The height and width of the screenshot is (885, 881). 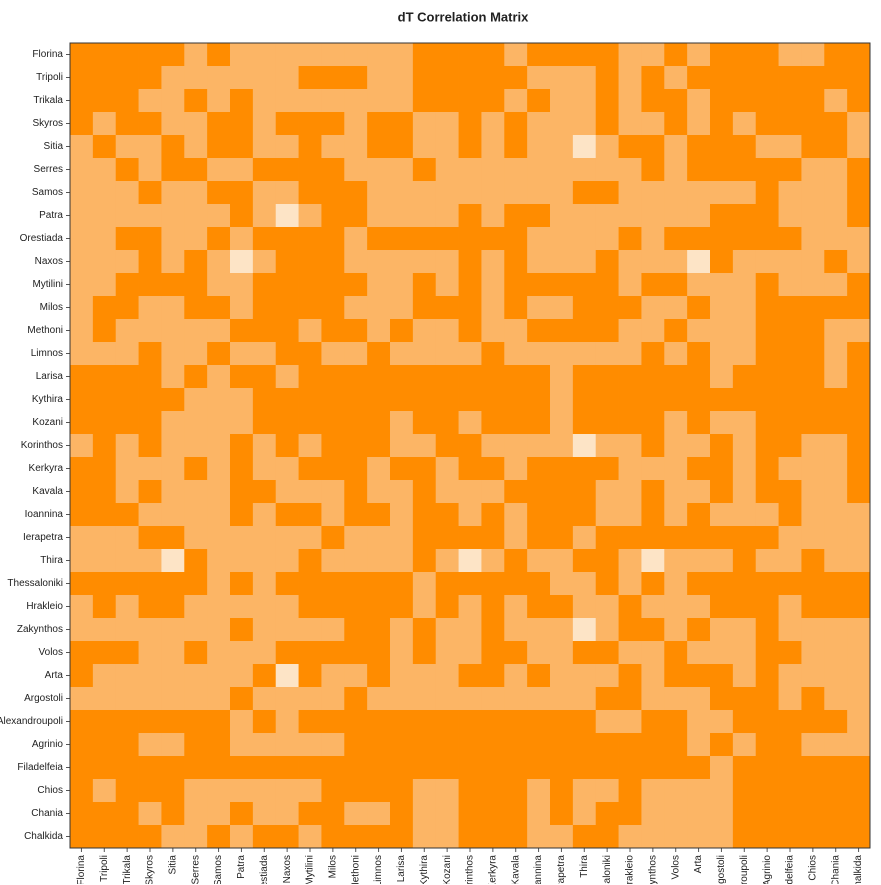 What do you see at coordinates (44, 514) in the screenshot?
I see `y-tick-label: Ioannina` at bounding box center [44, 514].